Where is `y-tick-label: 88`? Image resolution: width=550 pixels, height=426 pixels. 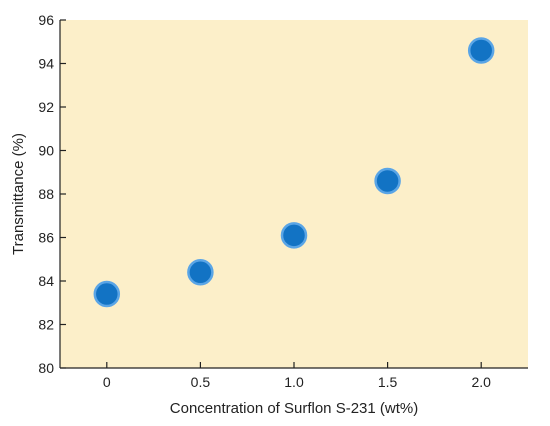 y-tick-label: 88 is located at coordinates (46, 194).